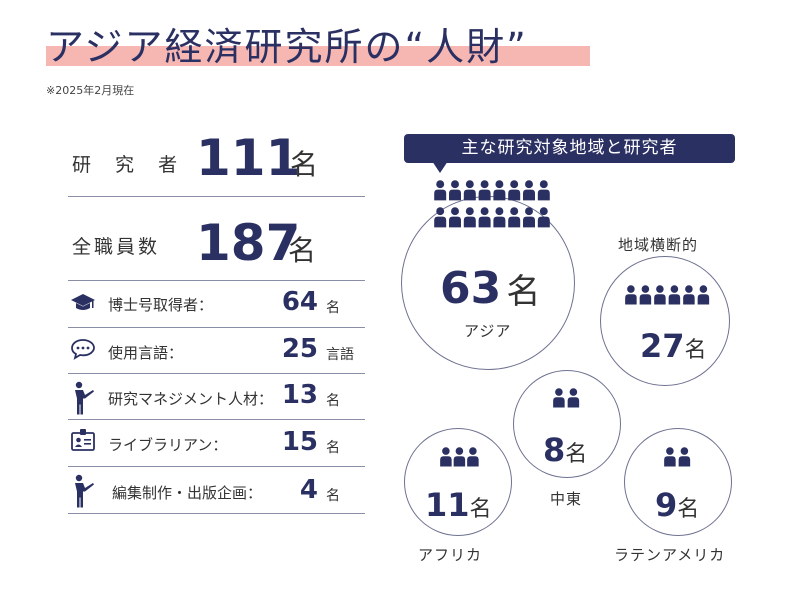 The image size is (800, 591). I want to click on people-icons-cross, so click(669, 300).